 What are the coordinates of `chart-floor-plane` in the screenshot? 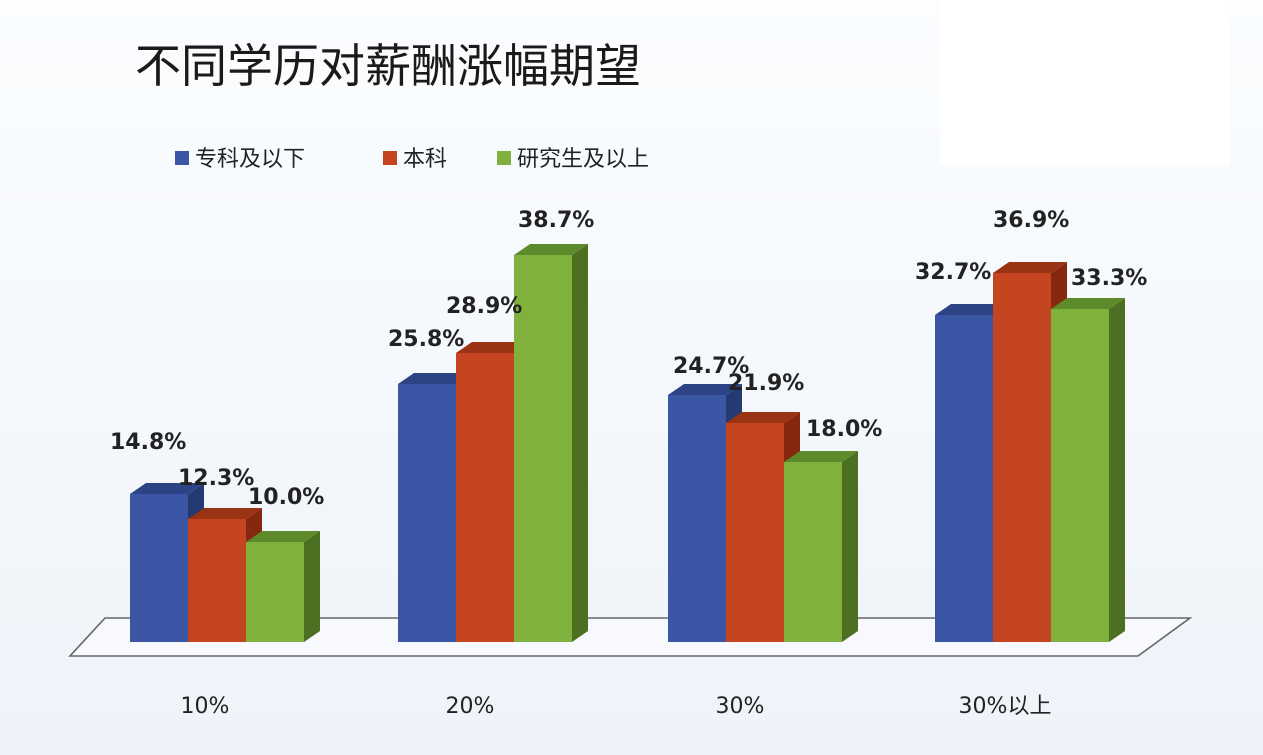 It's located at (630, 637).